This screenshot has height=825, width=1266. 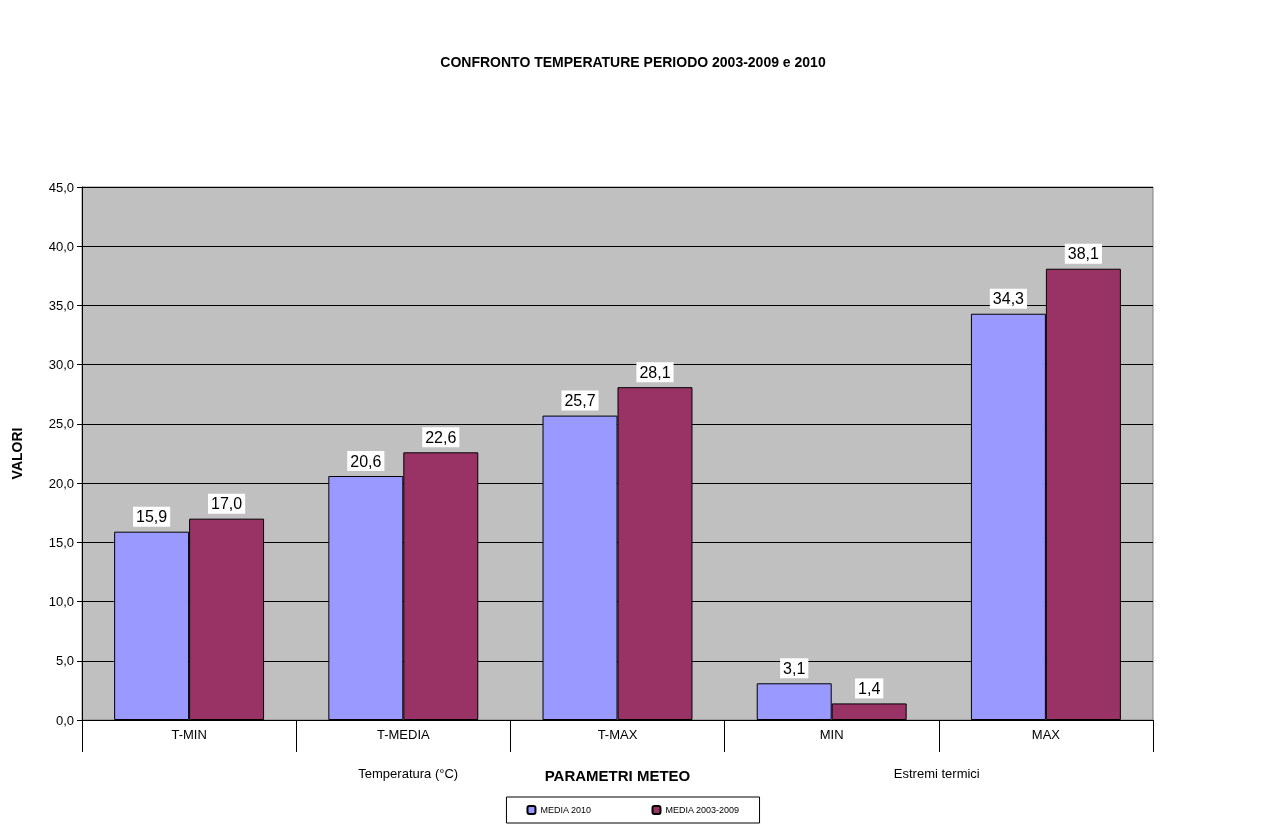 What do you see at coordinates (617, 734) in the screenshot?
I see `x-tick-label: T-MAX` at bounding box center [617, 734].